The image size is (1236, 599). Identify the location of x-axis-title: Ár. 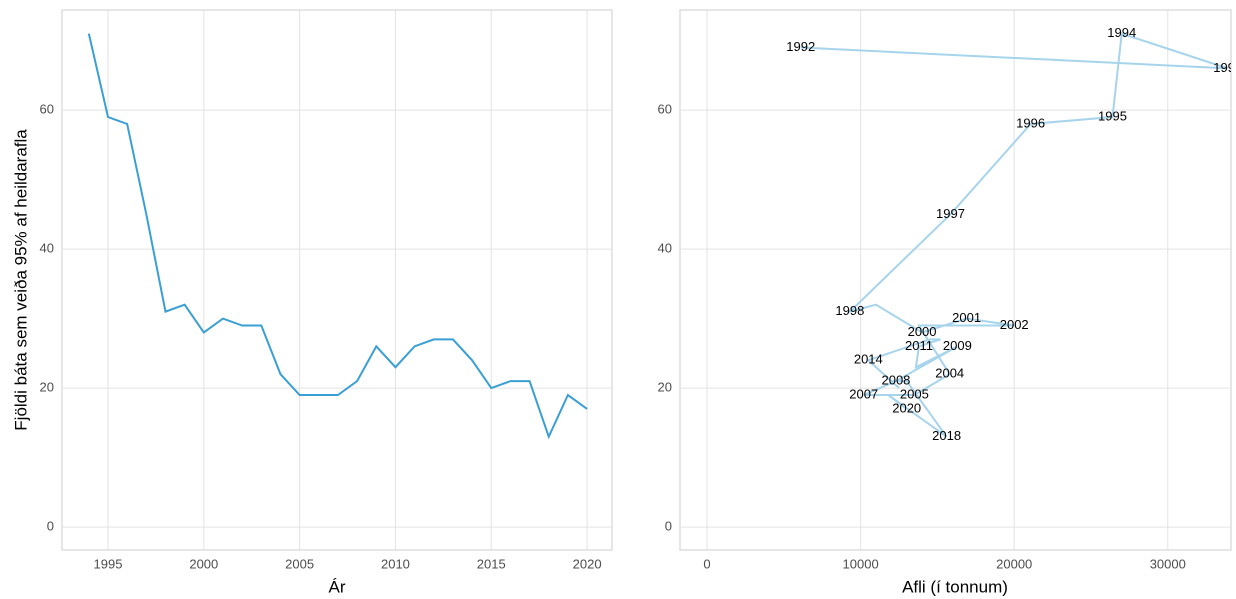
(337, 586).